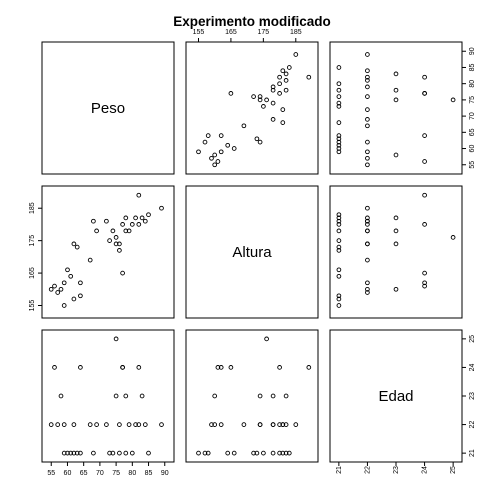 The height and width of the screenshot is (504, 504). What do you see at coordinates (472, 425) in the screenshot?
I see `right-tick-label-edad: 22` at bounding box center [472, 425].